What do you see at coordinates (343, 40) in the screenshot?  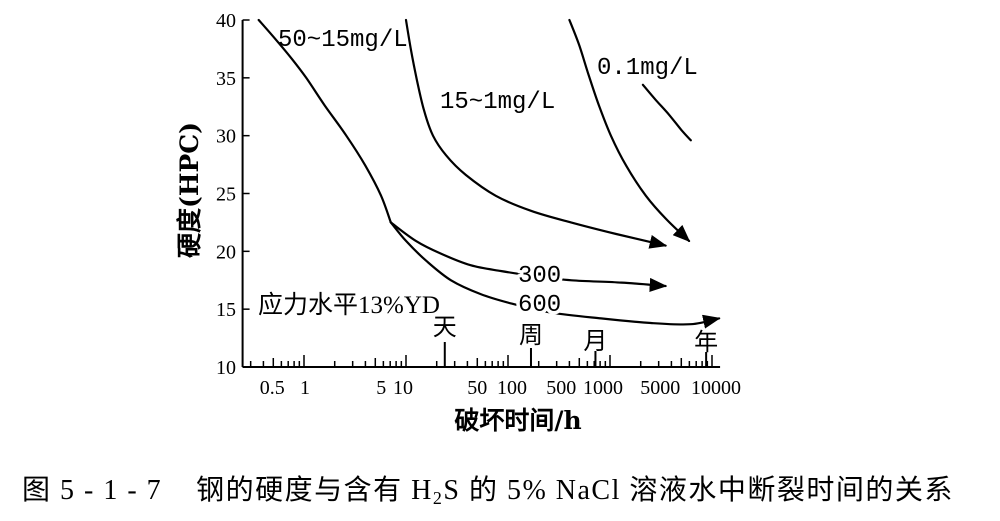 I see `series-label: 50~15mg/L` at bounding box center [343, 40].